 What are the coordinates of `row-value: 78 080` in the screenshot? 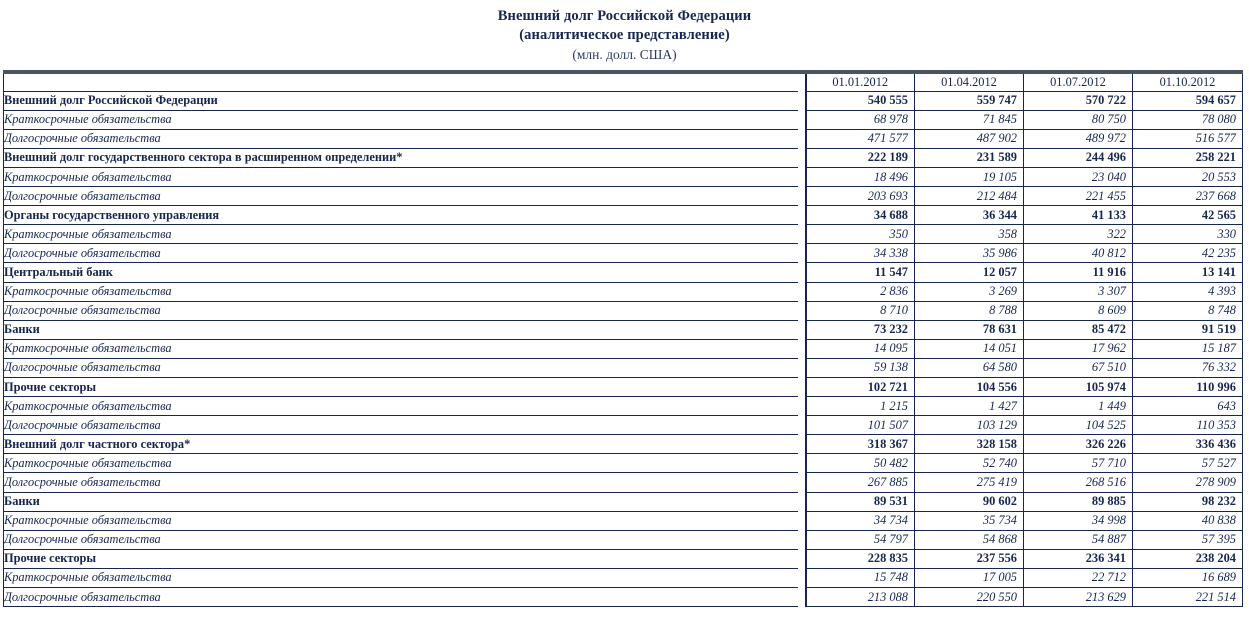 It's located at (1187, 120).